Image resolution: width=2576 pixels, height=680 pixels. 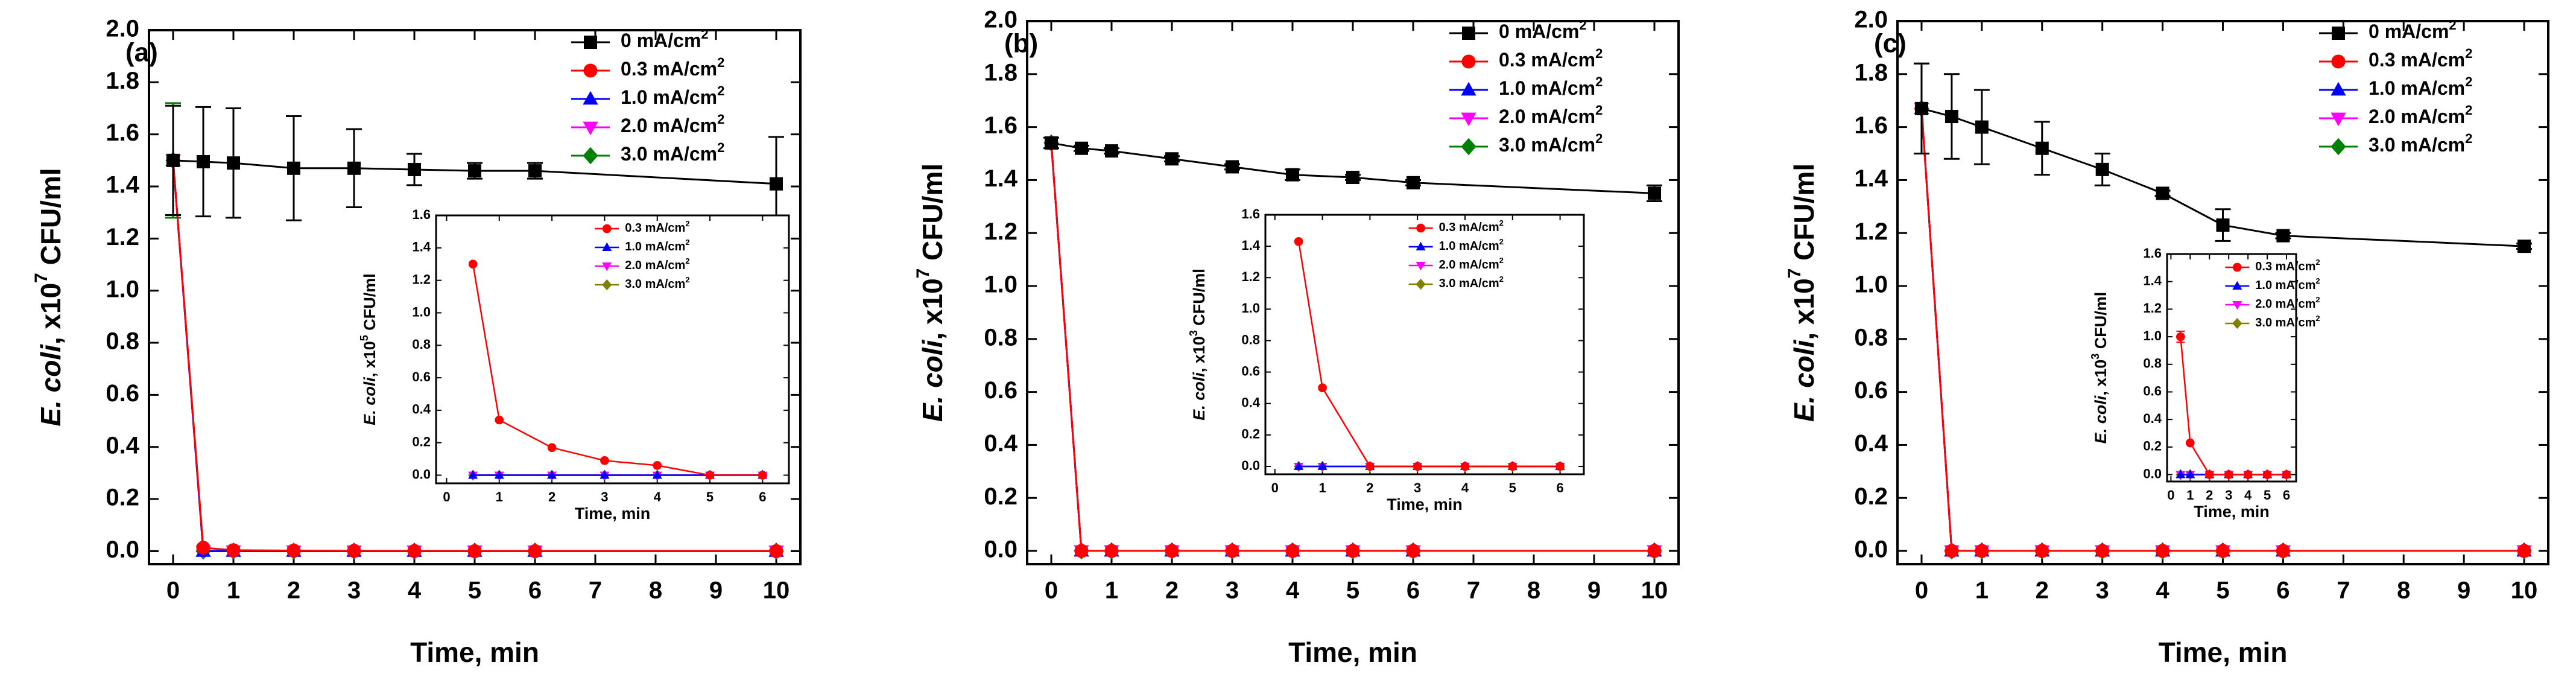 I want to click on y-tick-label: 0.6, so click(x=122, y=393).